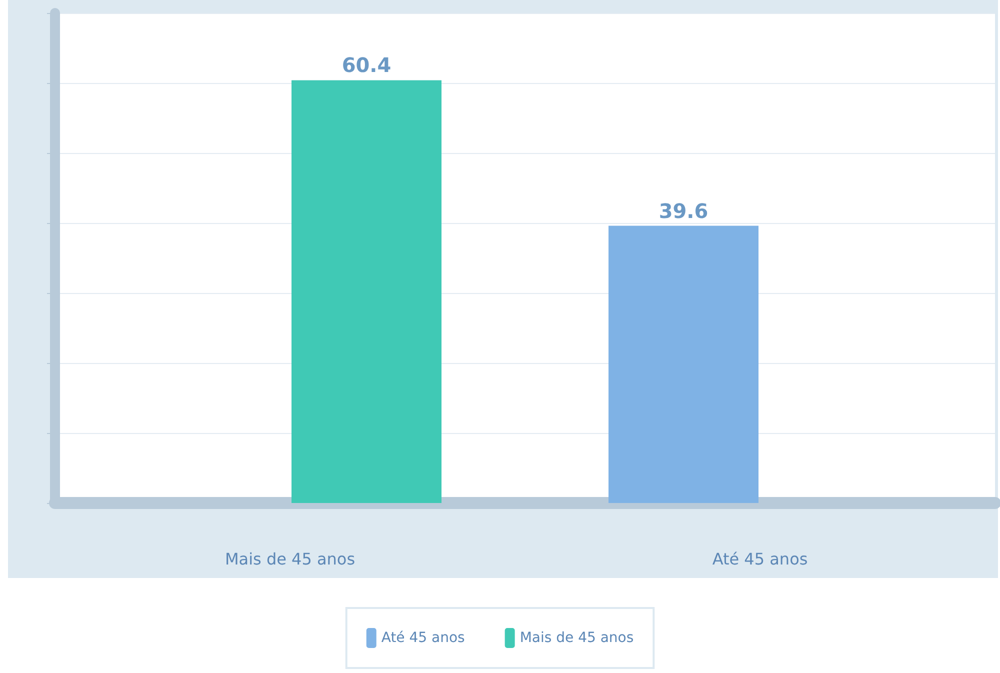 The height and width of the screenshot is (673, 1000). I want to click on legend-label: Mais de 45 anos, so click(577, 638).